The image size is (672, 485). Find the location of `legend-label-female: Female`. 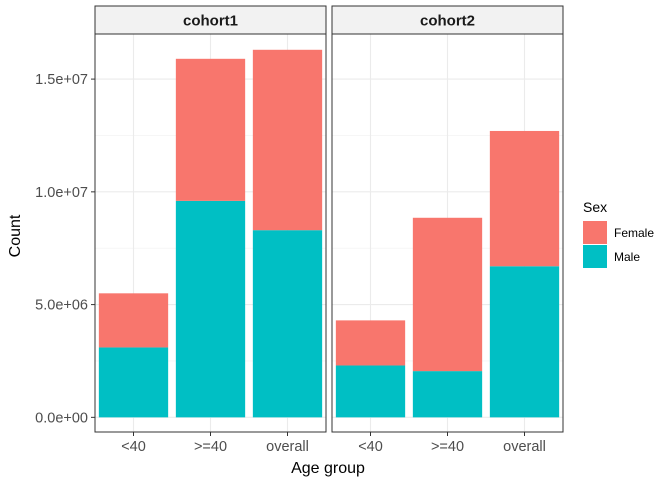

legend-label-female: Female is located at coordinates (634, 233).